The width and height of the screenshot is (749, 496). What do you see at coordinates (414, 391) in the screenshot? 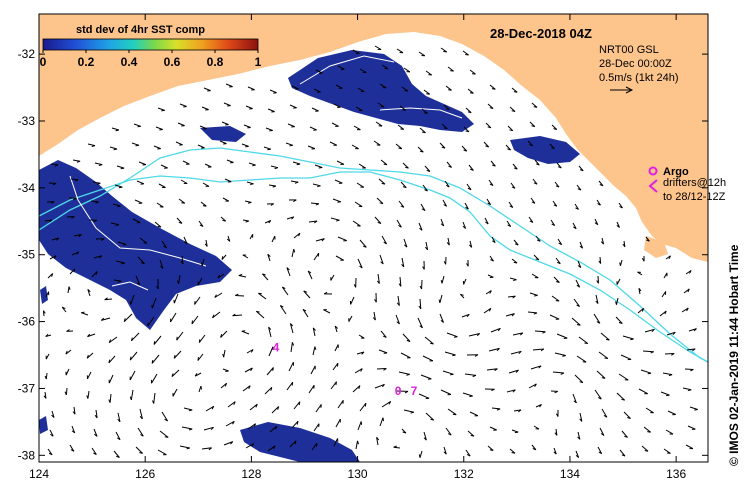
I see `drifter-label: 7` at bounding box center [414, 391].